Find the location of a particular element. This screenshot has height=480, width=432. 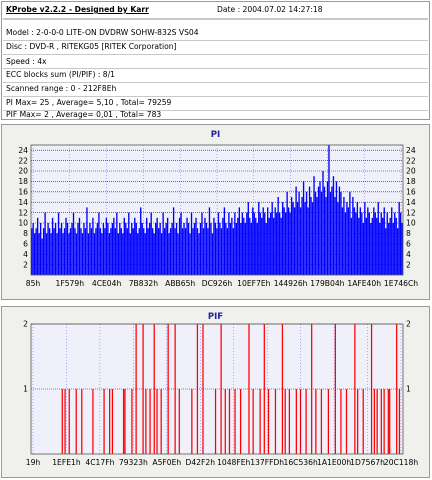

pif-x-tick-label: 137FFDh is located at coordinates (267, 462).